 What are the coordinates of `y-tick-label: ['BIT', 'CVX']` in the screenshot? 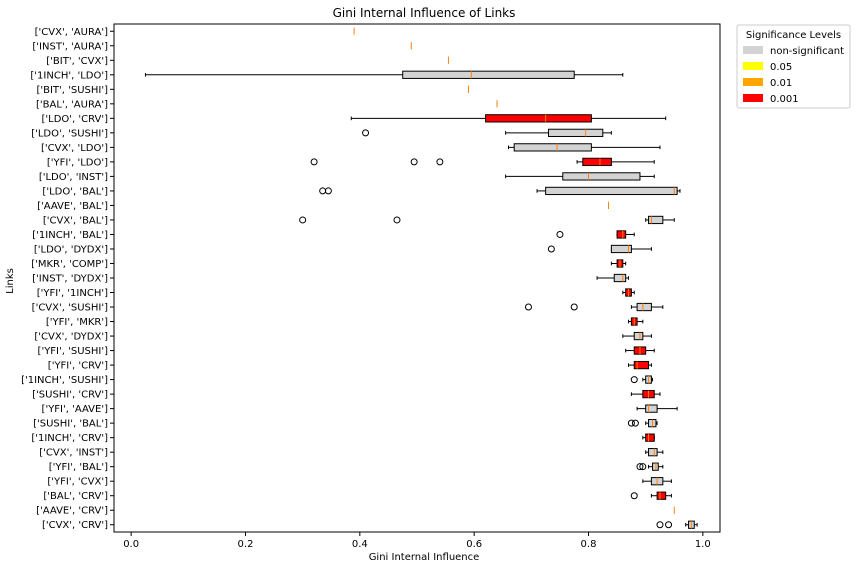 It's located at (77, 61).